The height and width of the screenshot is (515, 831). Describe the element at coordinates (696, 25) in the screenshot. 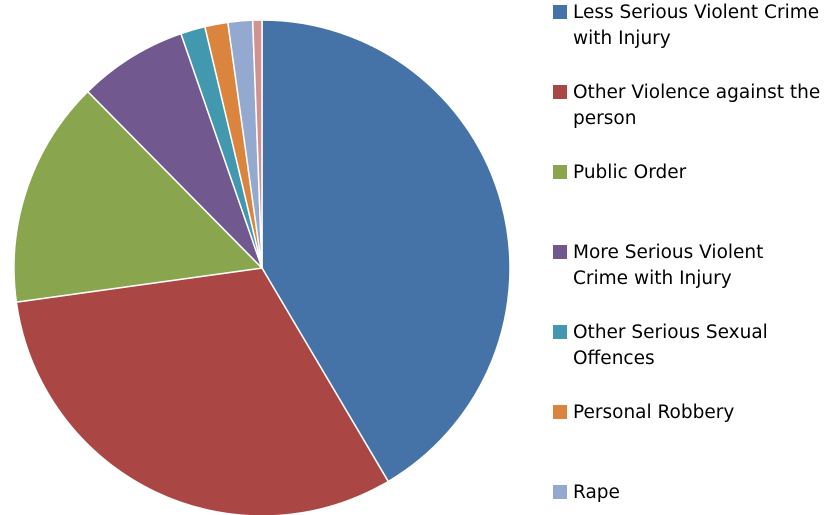

I see `legend-label: Less Serious Violent Crime with Injury` at that location.